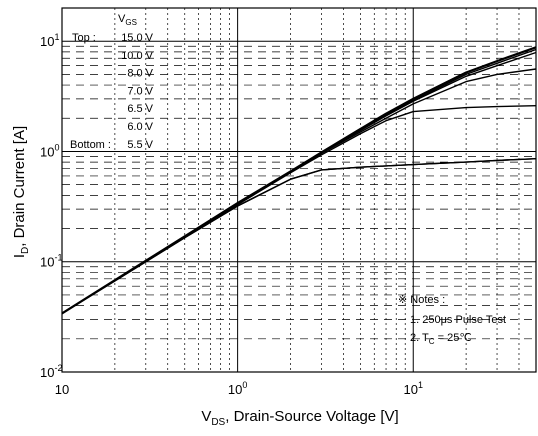 This screenshot has height=436, width=538. Describe the element at coordinates (19, 256) in the screenshot. I see `y-axis-label-main: I` at that location.